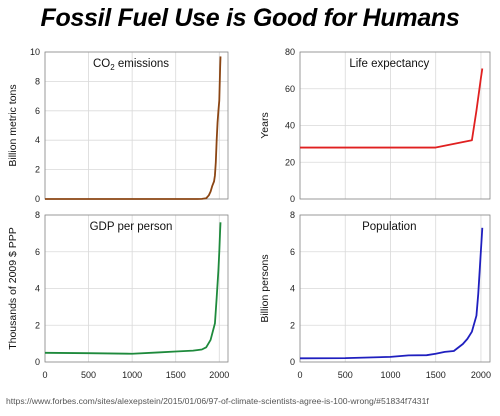  What do you see at coordinates (389, 64) in the screenshot?
I see `chart-title-life-expectancy: Life expectancy` at bounding box center [389, 64].